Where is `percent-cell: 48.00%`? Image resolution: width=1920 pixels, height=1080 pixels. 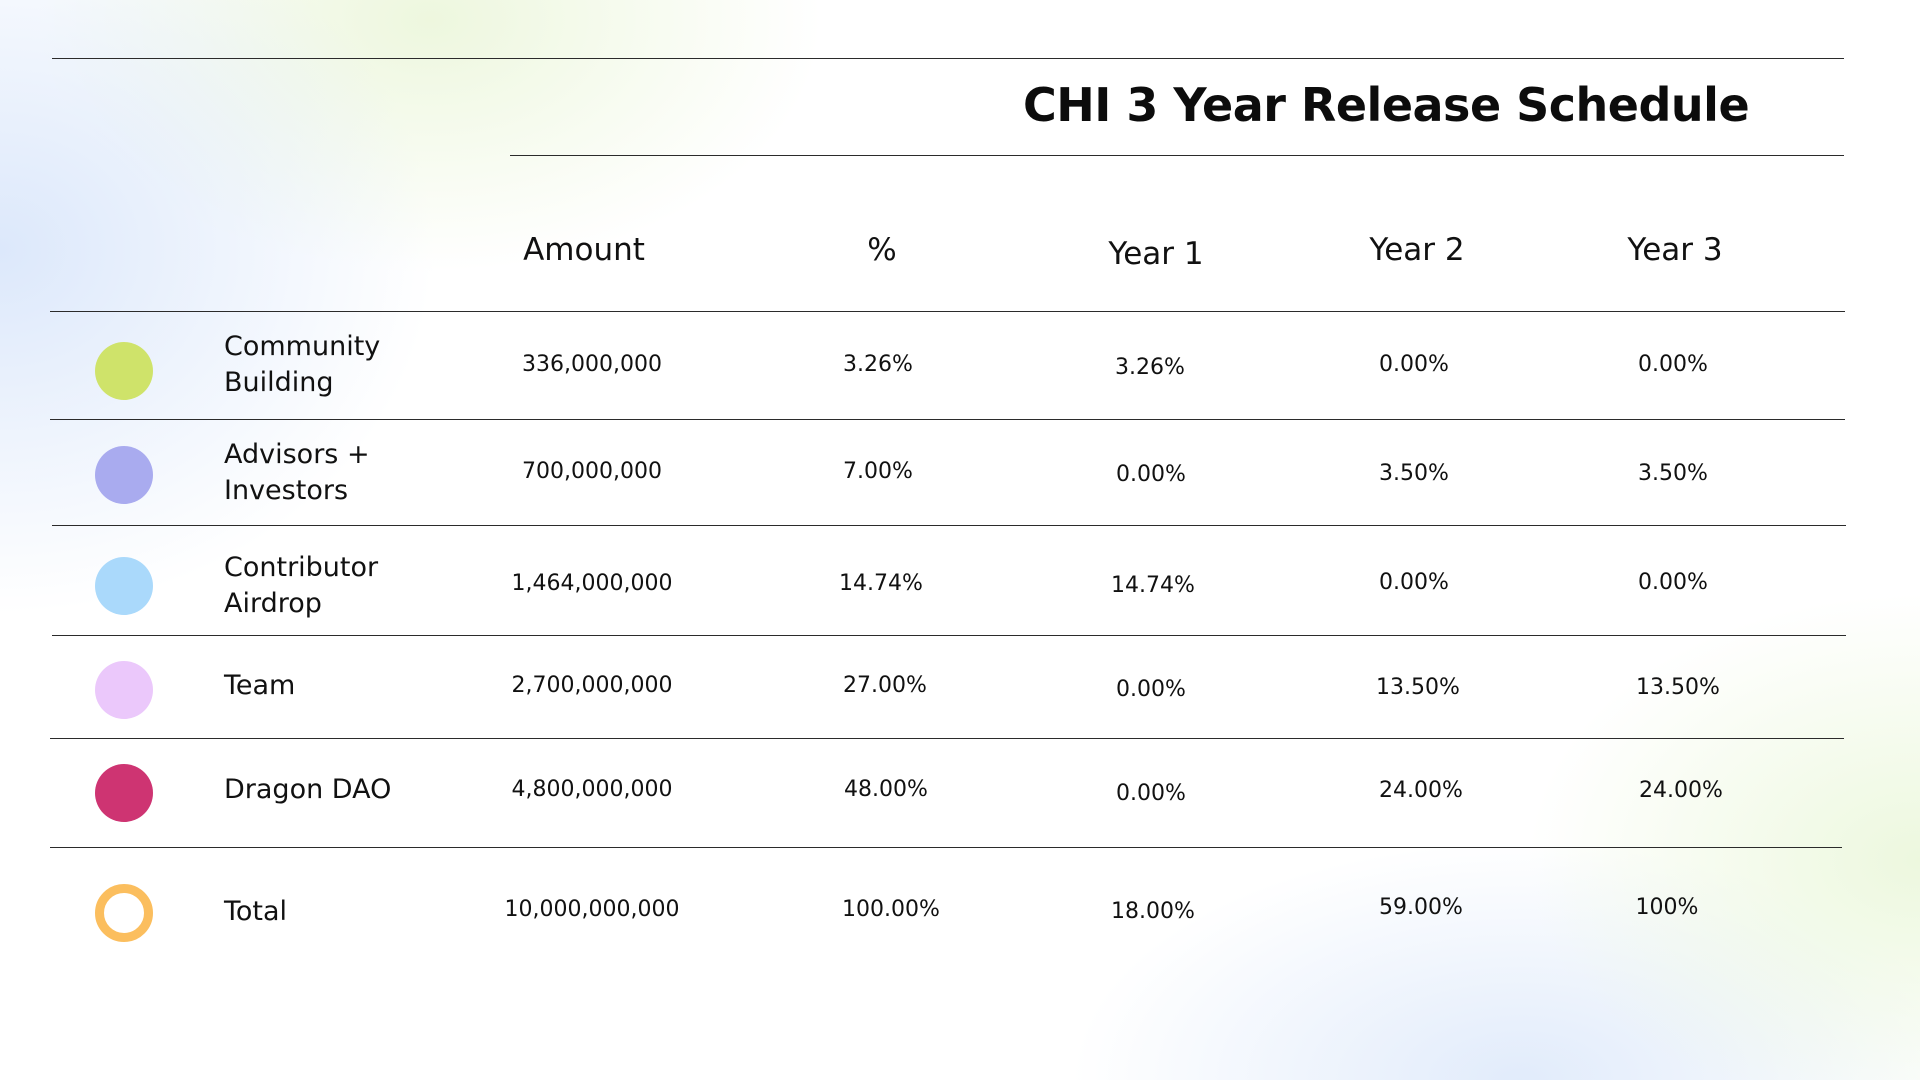
percent-cell: 48.00% is located at coordinates (886, 789).